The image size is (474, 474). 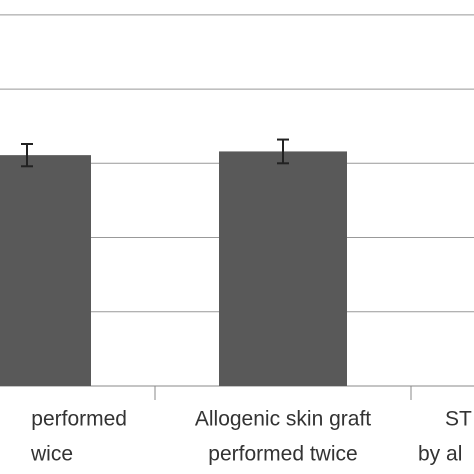 What do you see at coordinates (51, 454) in the screenshot?
I see `x-tick-label: wice` at bounding box center [51, 454].